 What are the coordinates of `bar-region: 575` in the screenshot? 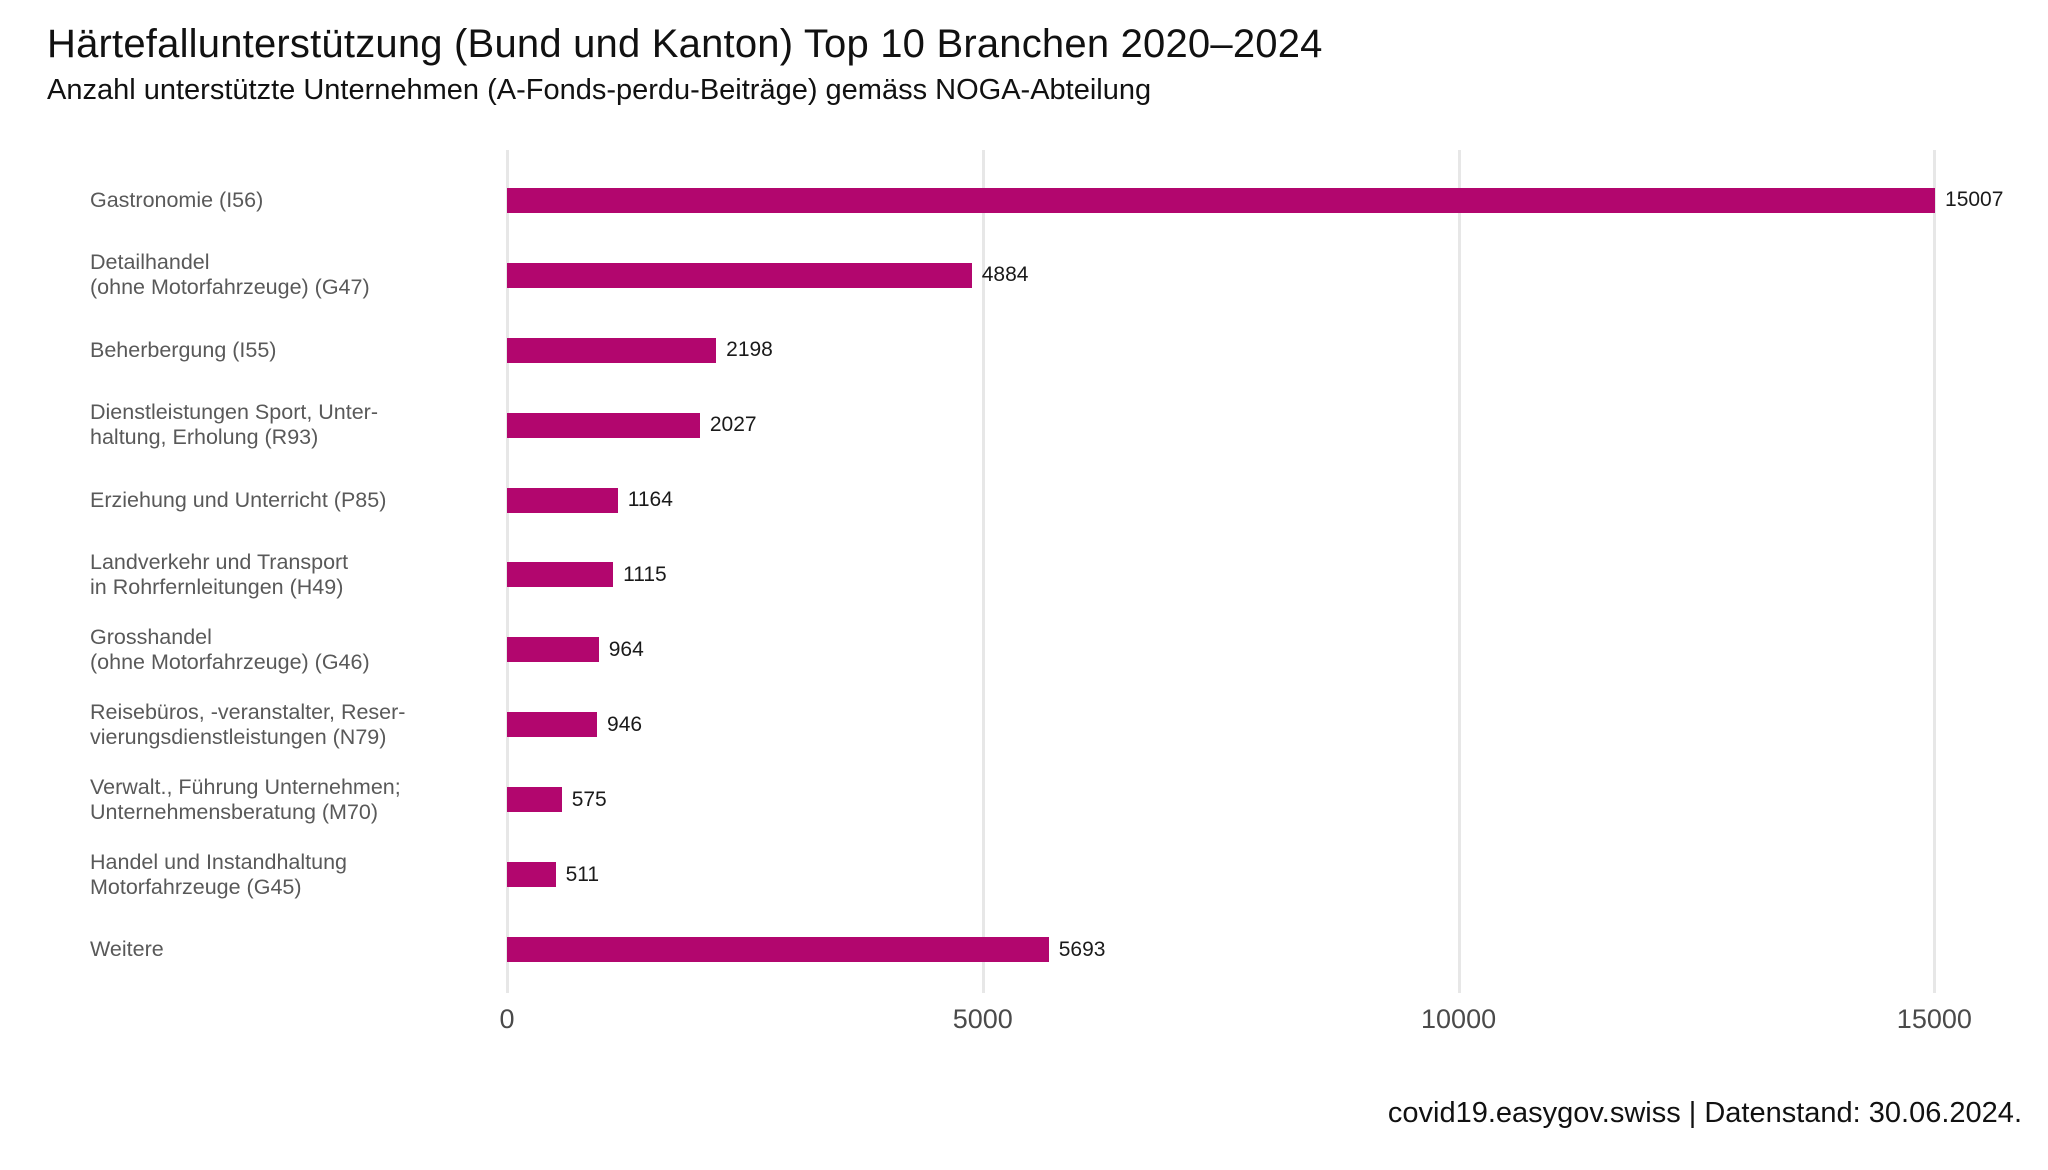 It's located at (1263, 800).